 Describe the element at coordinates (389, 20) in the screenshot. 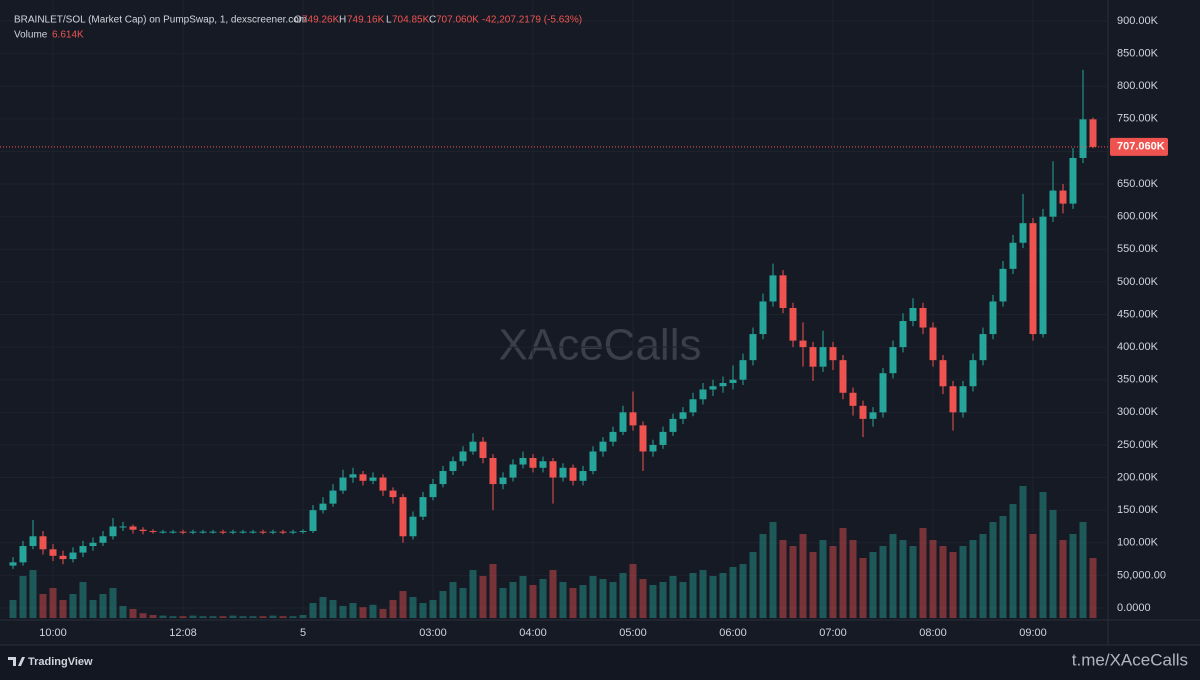

I see `ohlc-key: L` at that location.